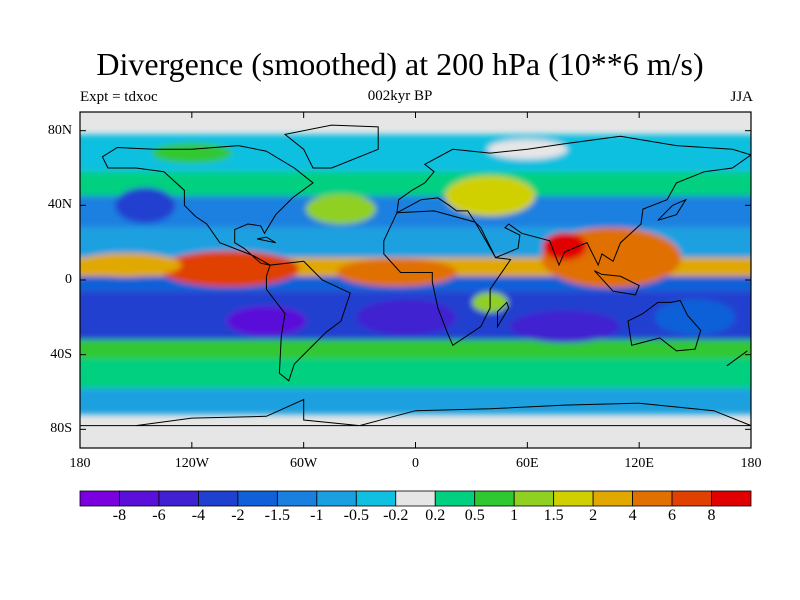  I want to click on lon-tick-label: 120W, so click(191, 463).